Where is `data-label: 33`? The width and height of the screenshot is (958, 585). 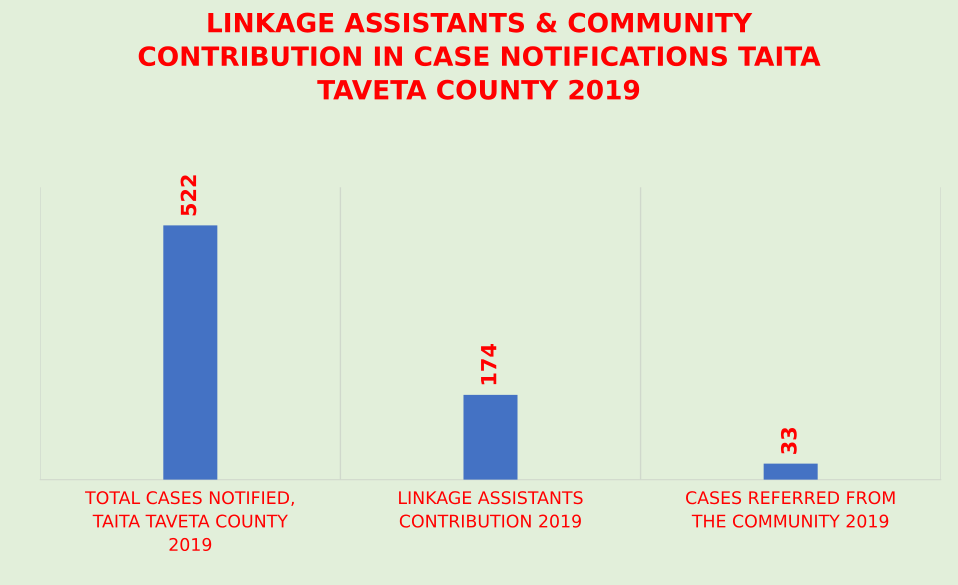
data-label: 33 is located at coordinates (788, 441).